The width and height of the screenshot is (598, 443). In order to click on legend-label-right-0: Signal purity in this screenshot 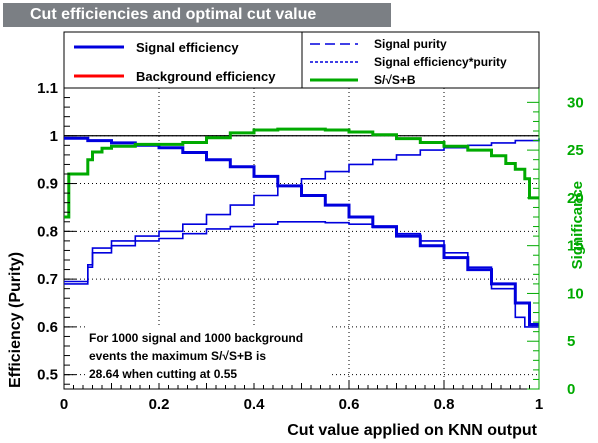, I will do `click(410, 44)`.